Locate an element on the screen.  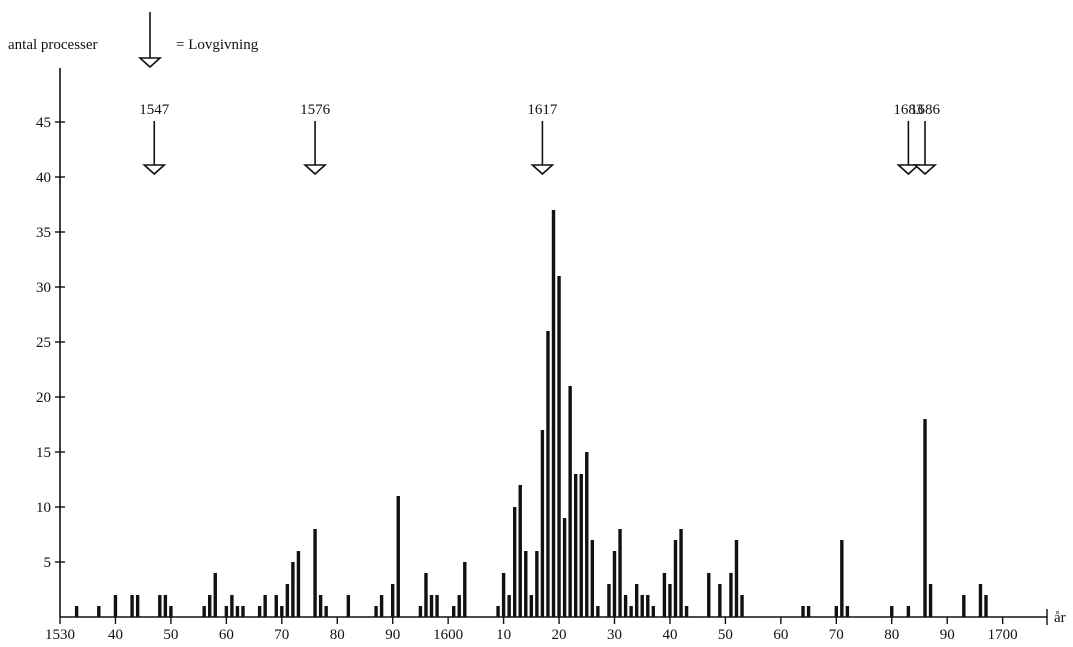
y-ticks: 5 10 15 20 25 30 35 40 45 is located at coordinates (50, 343).